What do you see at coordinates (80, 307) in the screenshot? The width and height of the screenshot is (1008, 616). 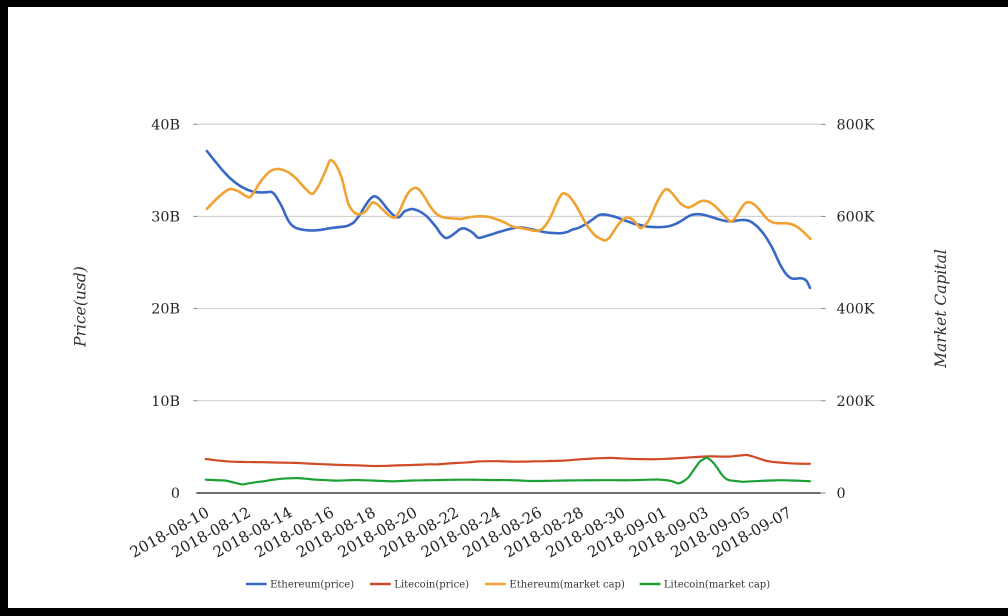 I see `svg-text: Price(usd)` at bounding box center [80, 307].